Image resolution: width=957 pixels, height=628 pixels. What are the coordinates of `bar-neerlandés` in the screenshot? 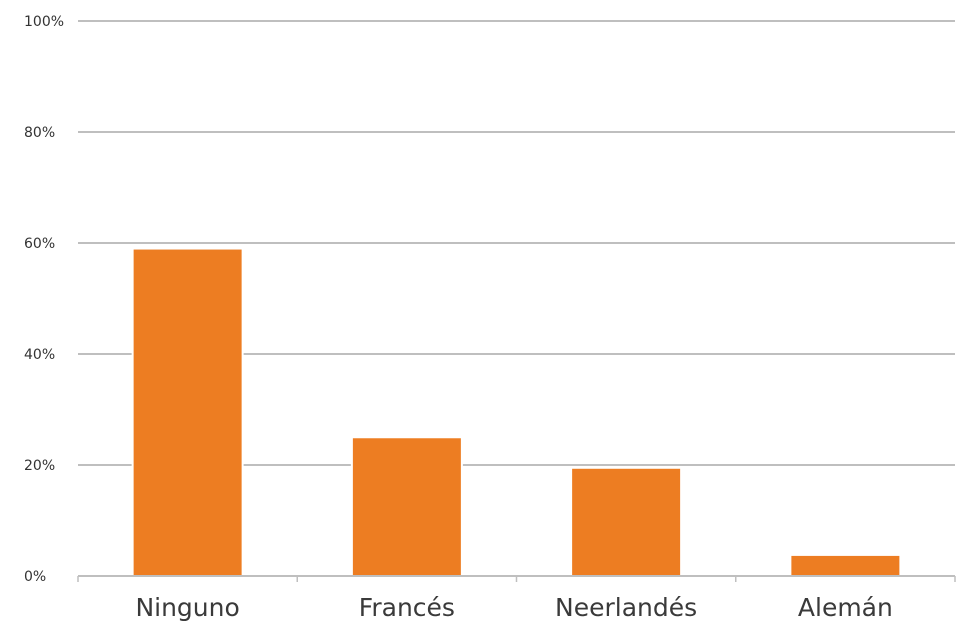 It's located at (626, 521).